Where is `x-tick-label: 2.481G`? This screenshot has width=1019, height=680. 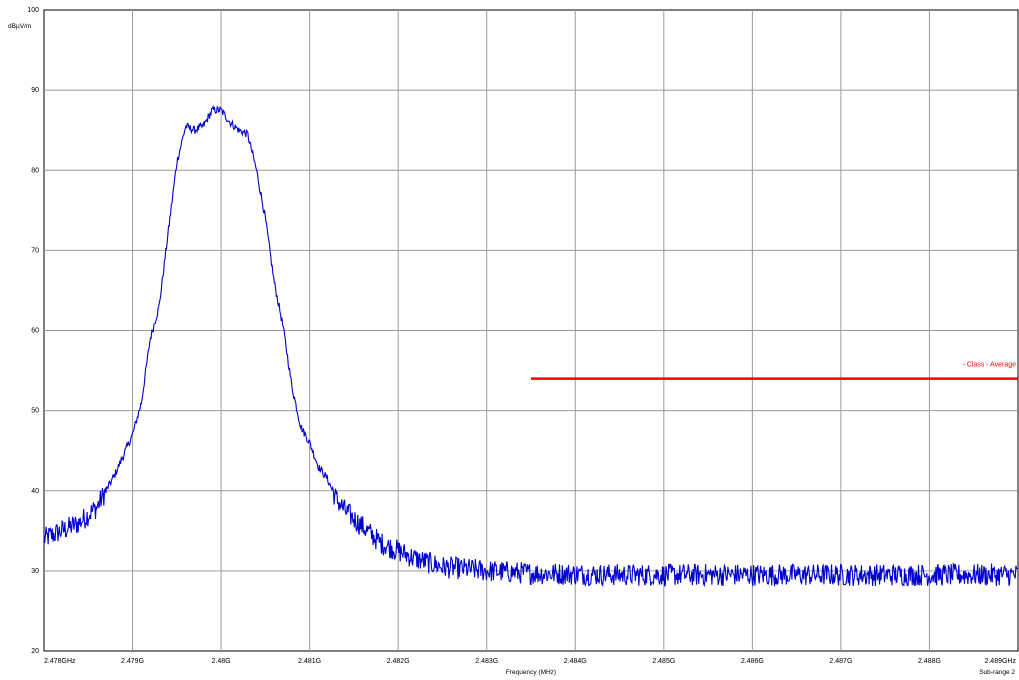 x-tick-label: 2.481G is located at coordinates (309, 661).